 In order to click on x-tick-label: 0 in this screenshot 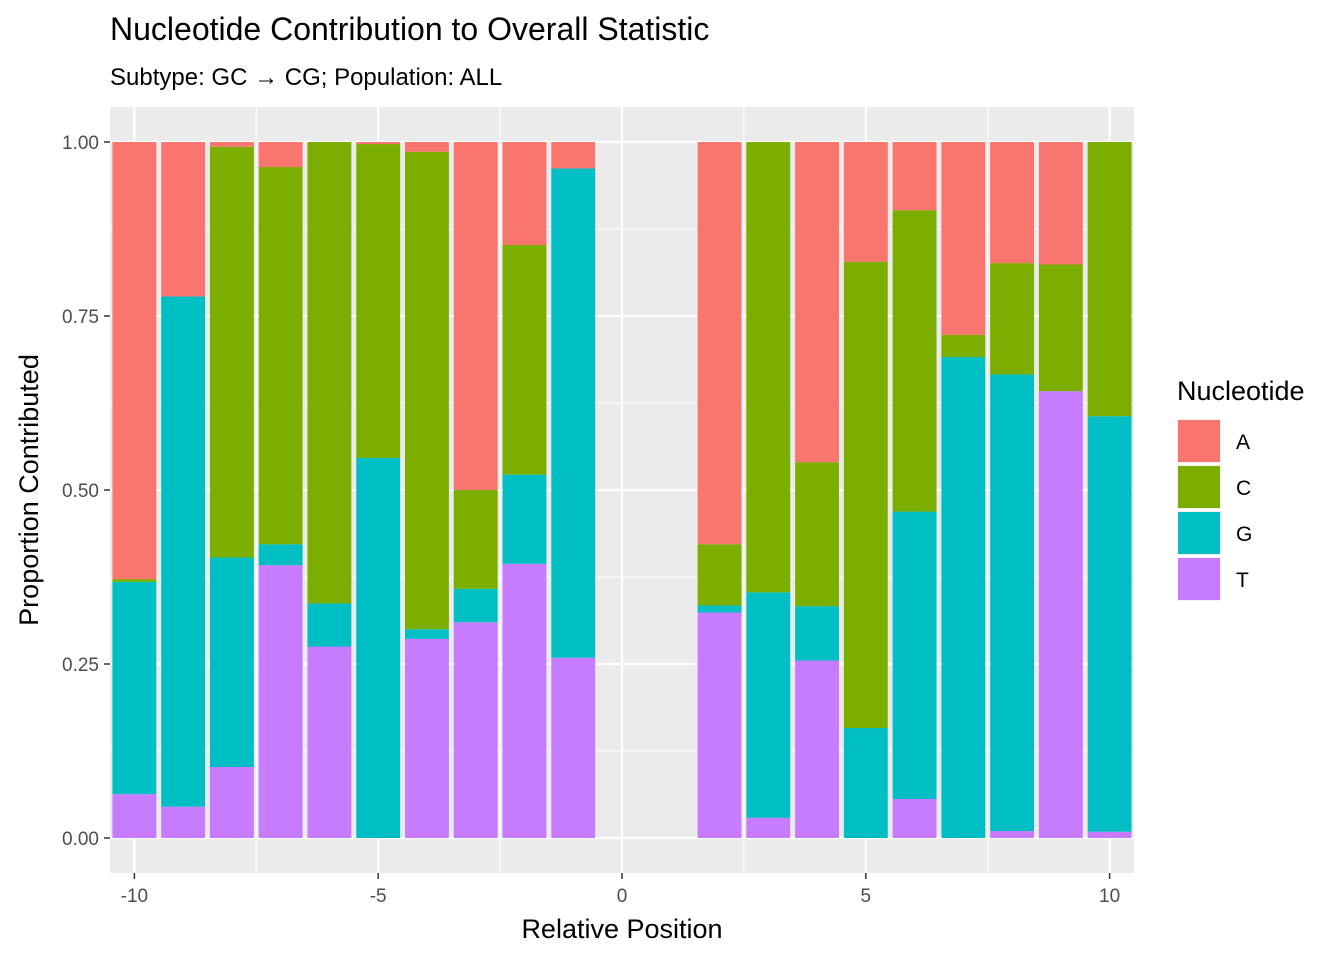, I will do `click(622, 896)`.